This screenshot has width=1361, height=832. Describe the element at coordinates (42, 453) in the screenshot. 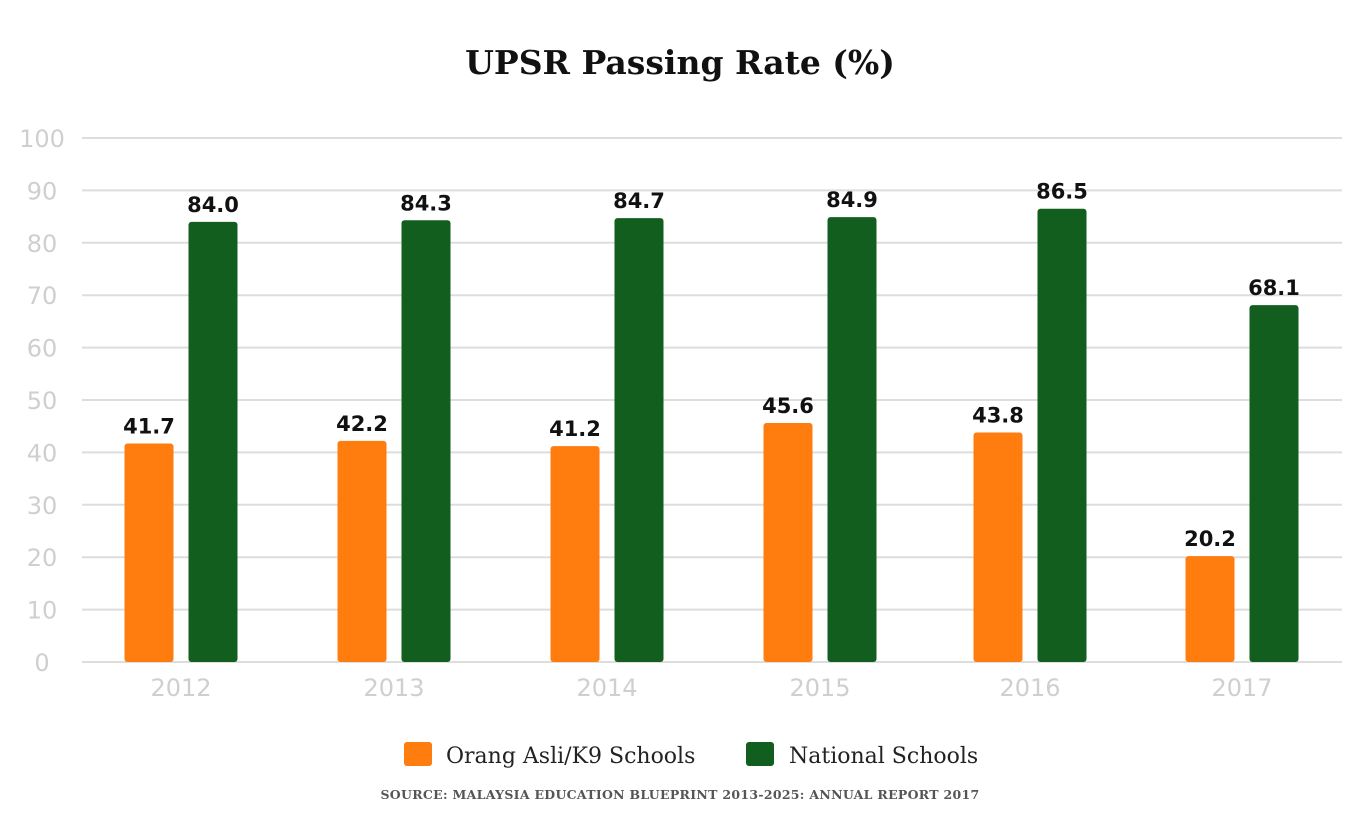

I see `y-tick-label: 40` at that location.